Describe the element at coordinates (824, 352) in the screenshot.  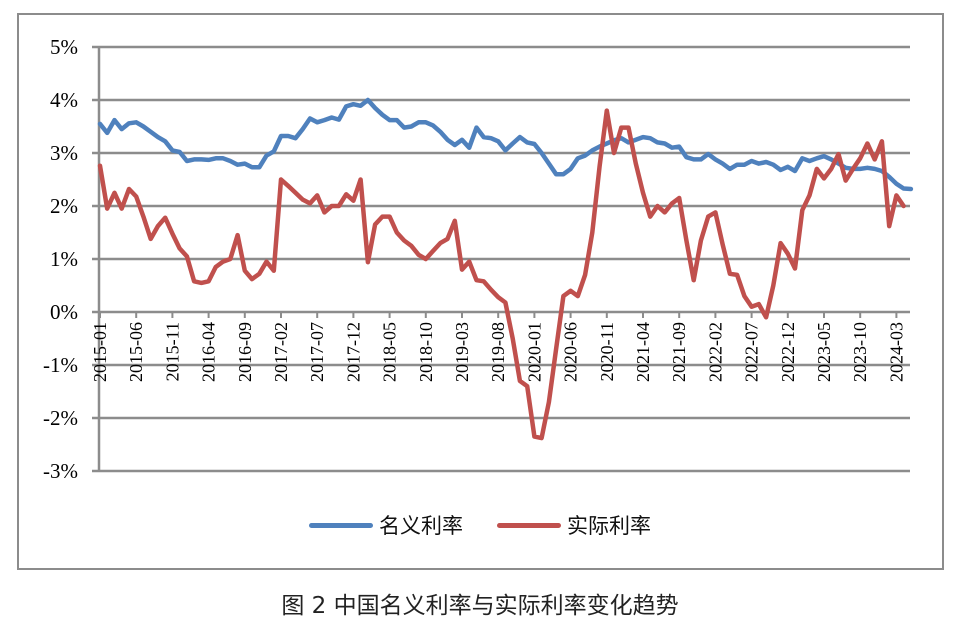
I see `x-tick-label: 2023-05` at that location.